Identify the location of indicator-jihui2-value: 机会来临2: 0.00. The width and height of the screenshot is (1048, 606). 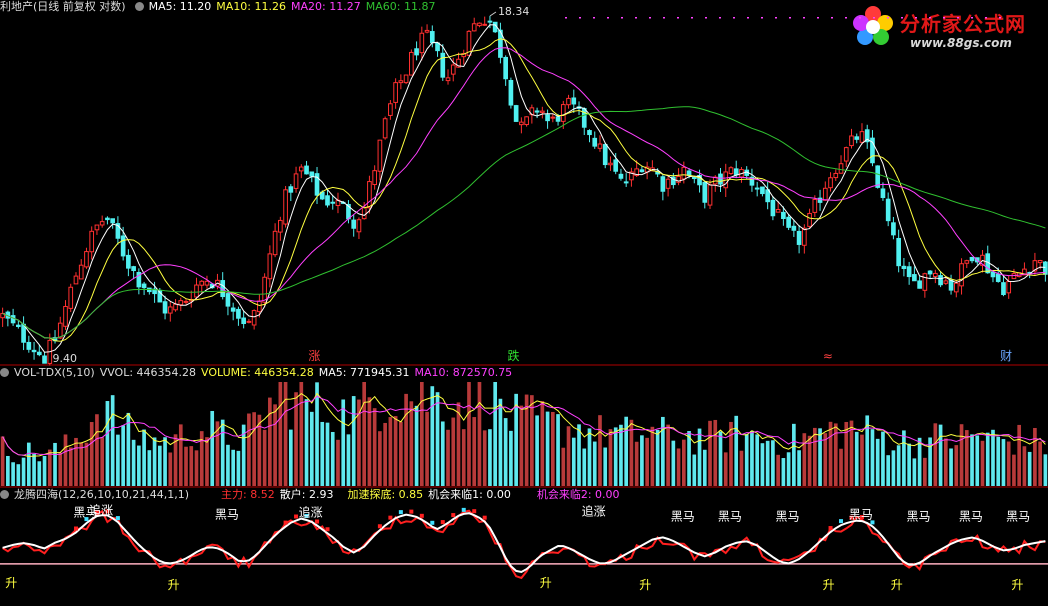
(578, 494).